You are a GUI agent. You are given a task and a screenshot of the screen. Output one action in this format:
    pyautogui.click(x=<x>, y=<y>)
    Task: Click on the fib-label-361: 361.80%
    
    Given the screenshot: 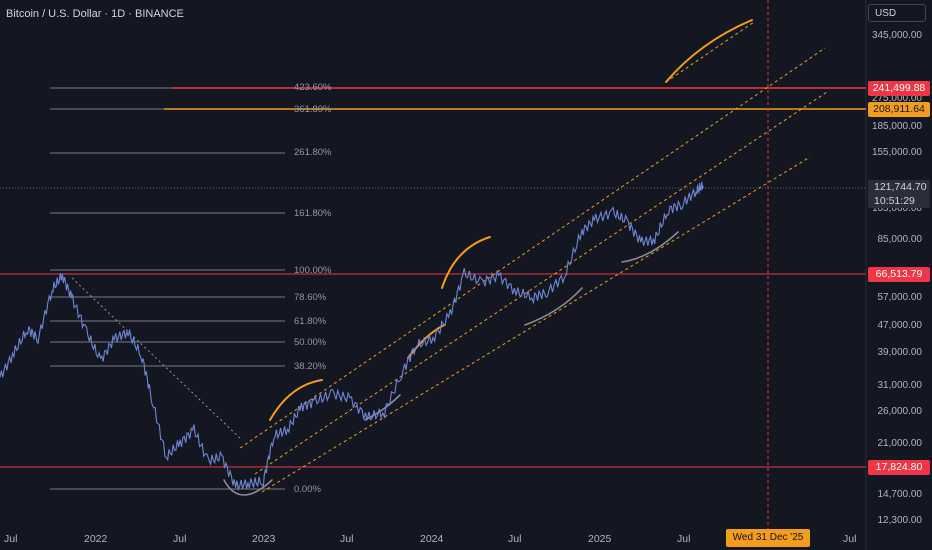 What is the action you would take?
    pyautogui.click(x=313, y=109)
    